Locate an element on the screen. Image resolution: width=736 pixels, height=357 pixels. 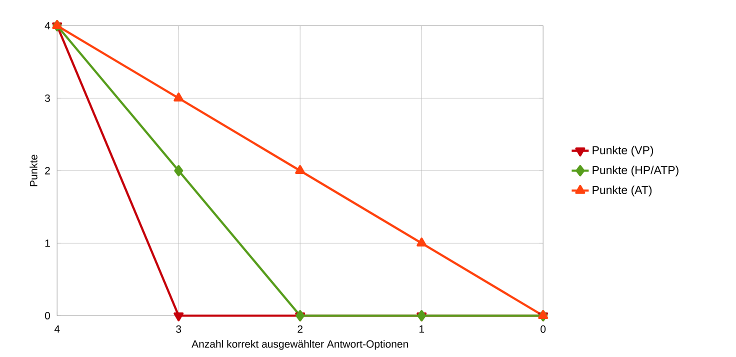
x-tick-label: 2 is located at coordinates (300, 329).